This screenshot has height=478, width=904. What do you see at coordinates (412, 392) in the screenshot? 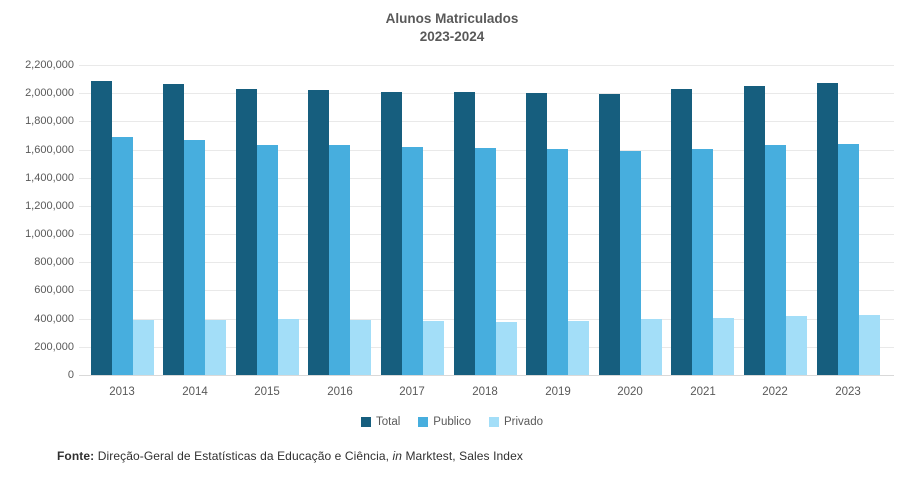
I see `x-axis-label-2017: 2017` at bounding box center [412, 392].